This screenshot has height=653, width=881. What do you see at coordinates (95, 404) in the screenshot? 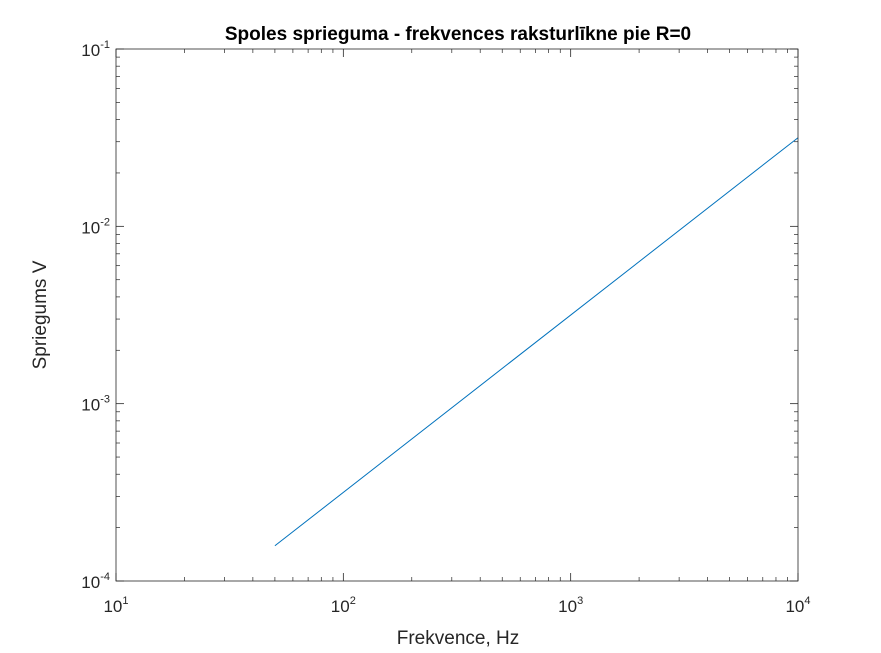
I see `y-tick-label: 10⁻³` at bounding box center [95, 404].